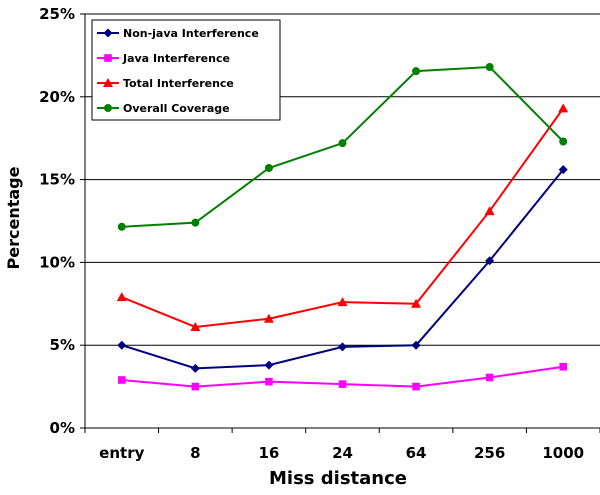  Describe the element at coordinates (57, 262) in the screenshot. I see `y-tick-label: 10%` at that location.